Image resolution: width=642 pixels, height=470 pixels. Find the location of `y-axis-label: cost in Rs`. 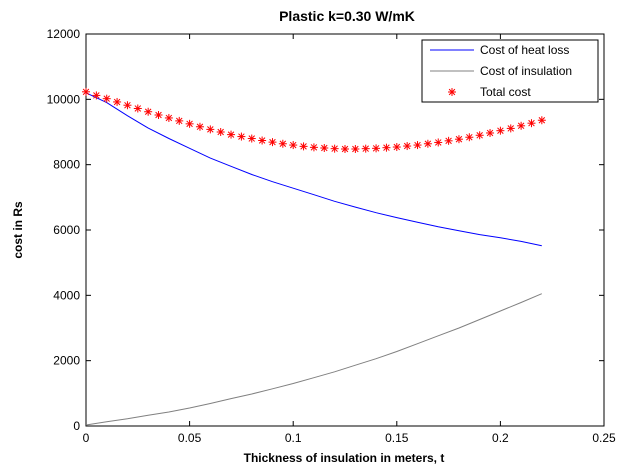

y-axis-label: cost in Rs is located at coordinates (18, 230).